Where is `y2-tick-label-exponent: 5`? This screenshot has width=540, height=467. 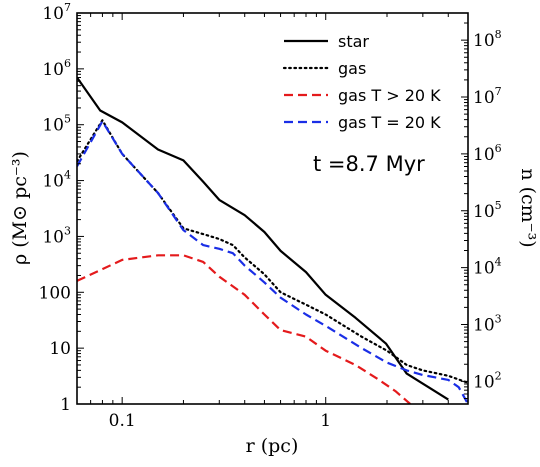
y2-tick-label-exponent: 5 is located at coordinates (498, 205).